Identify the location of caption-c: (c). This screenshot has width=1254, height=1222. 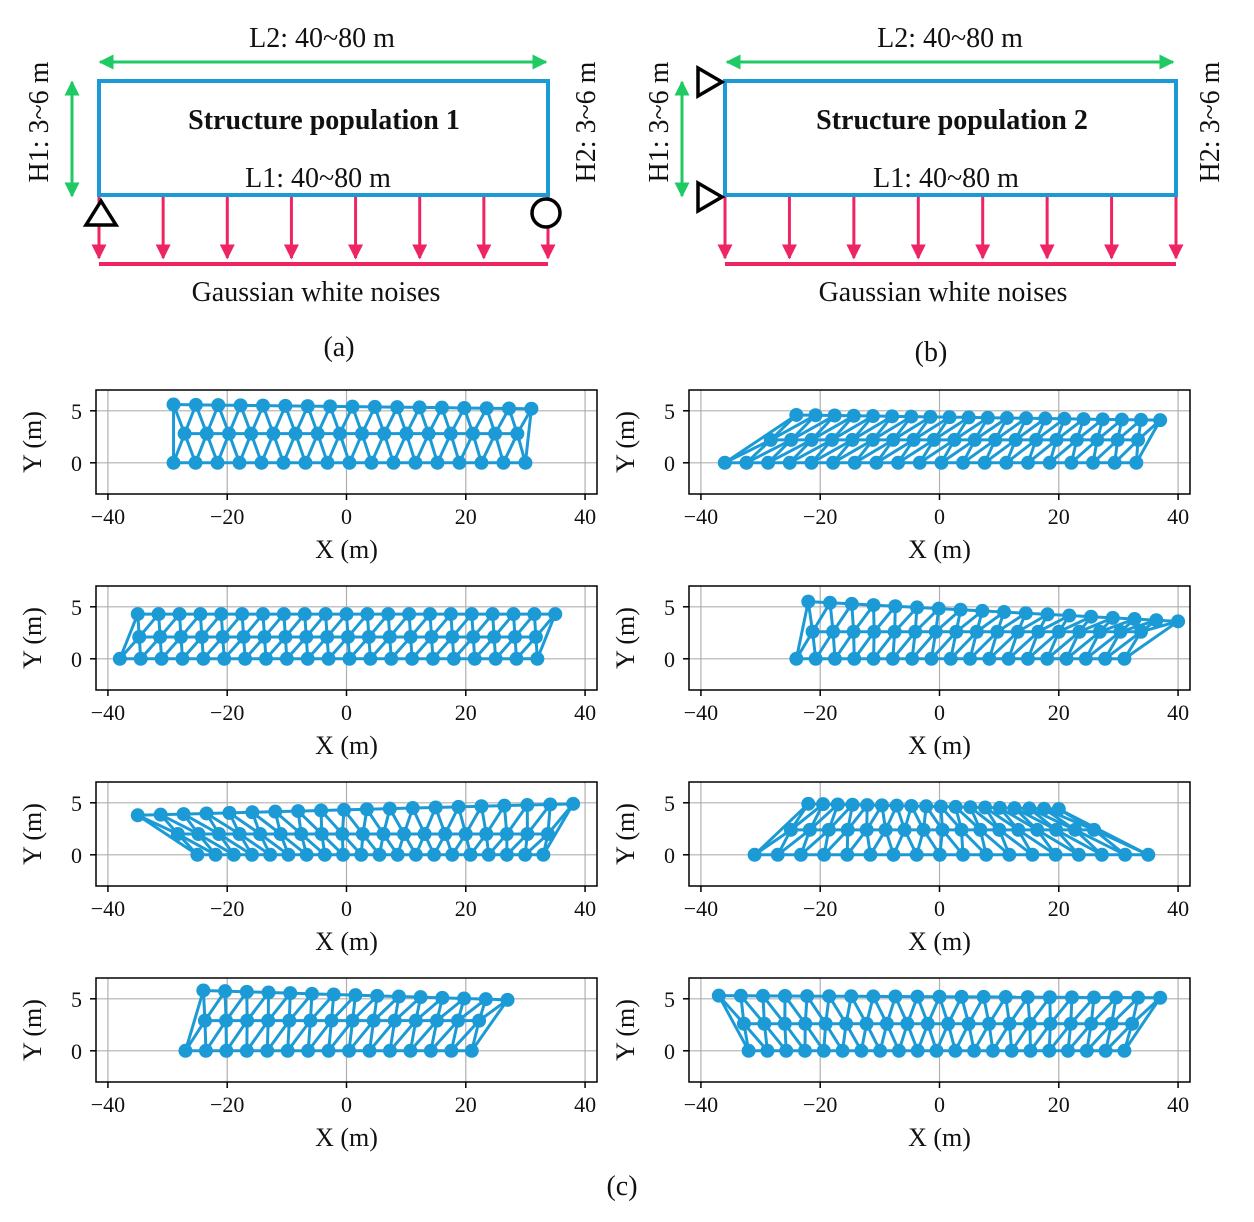
(621, 1186).